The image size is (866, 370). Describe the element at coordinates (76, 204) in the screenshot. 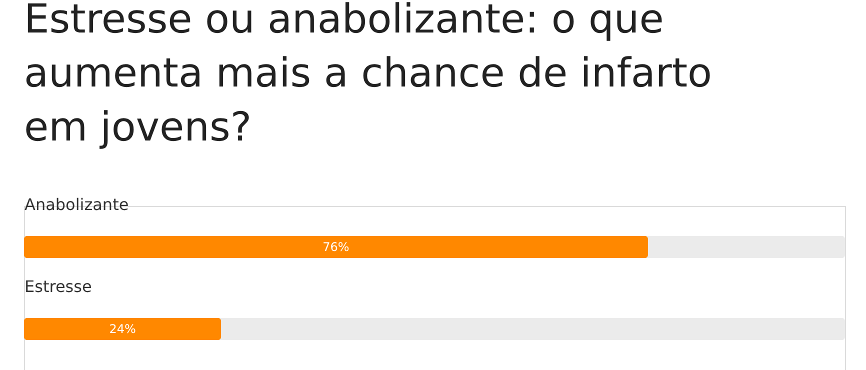

I see `y-tick-label: Anabolizante` at that location.